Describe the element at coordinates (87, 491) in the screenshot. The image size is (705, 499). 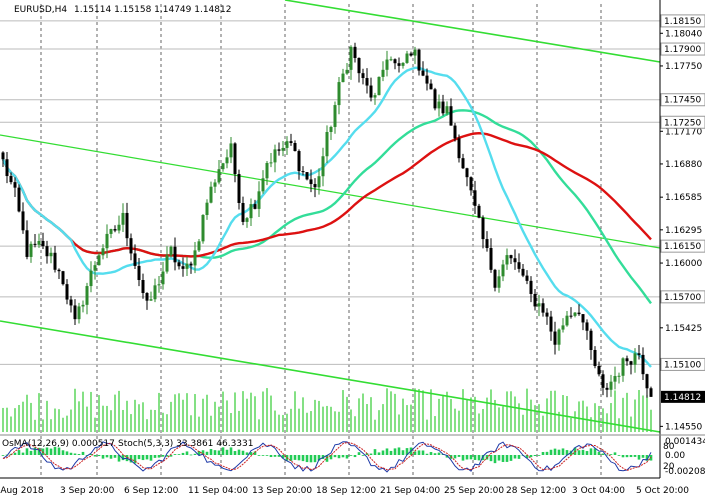
I see `time-label: 3 Sep 20:00` at that location.